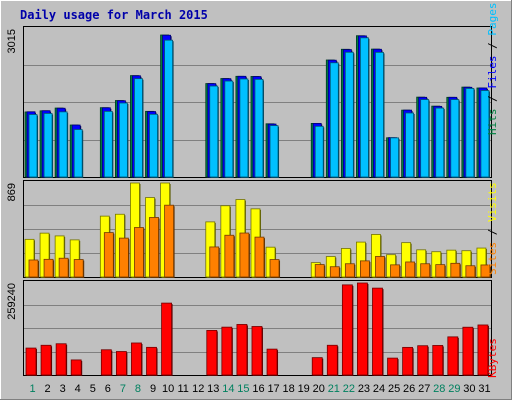  Describe the element at coordinates (484, 389) in the screenshot. I see `x-tick-label-day-31: 31` at that location.